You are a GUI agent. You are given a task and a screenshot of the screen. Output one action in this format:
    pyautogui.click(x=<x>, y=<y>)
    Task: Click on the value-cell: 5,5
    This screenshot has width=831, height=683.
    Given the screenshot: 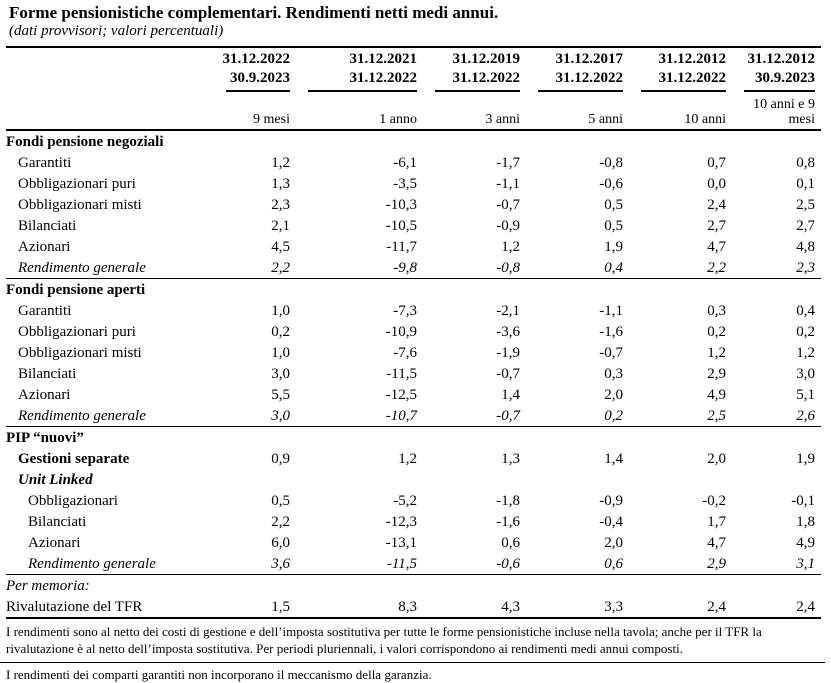 What is the action you would take?
    pyautogui.click(x=280, y=394)
    